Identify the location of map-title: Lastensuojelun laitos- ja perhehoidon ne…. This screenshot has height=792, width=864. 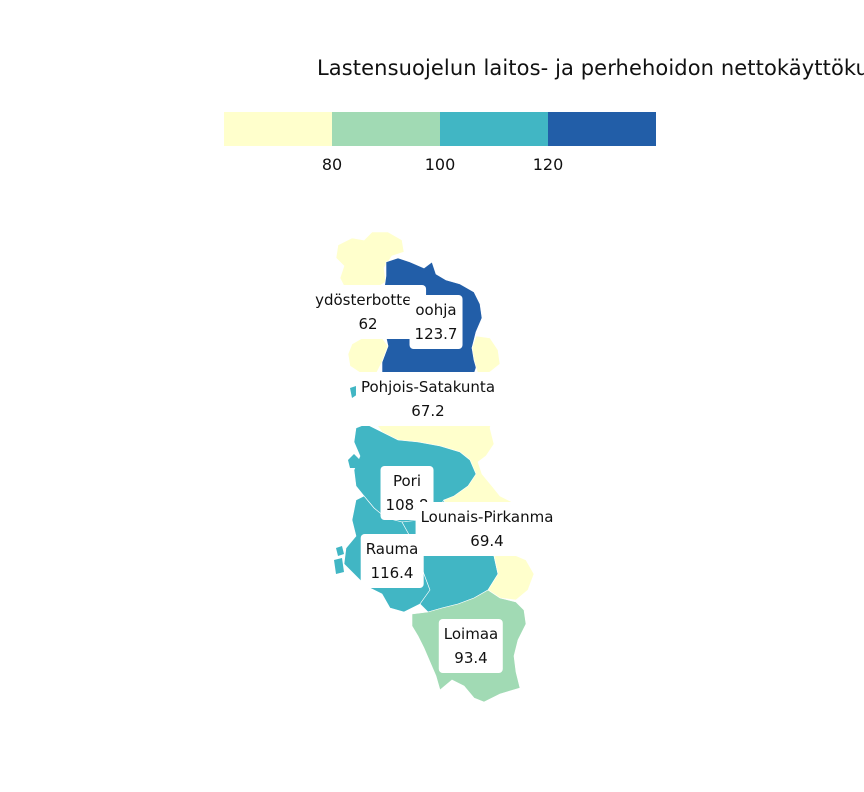
(590, 68).